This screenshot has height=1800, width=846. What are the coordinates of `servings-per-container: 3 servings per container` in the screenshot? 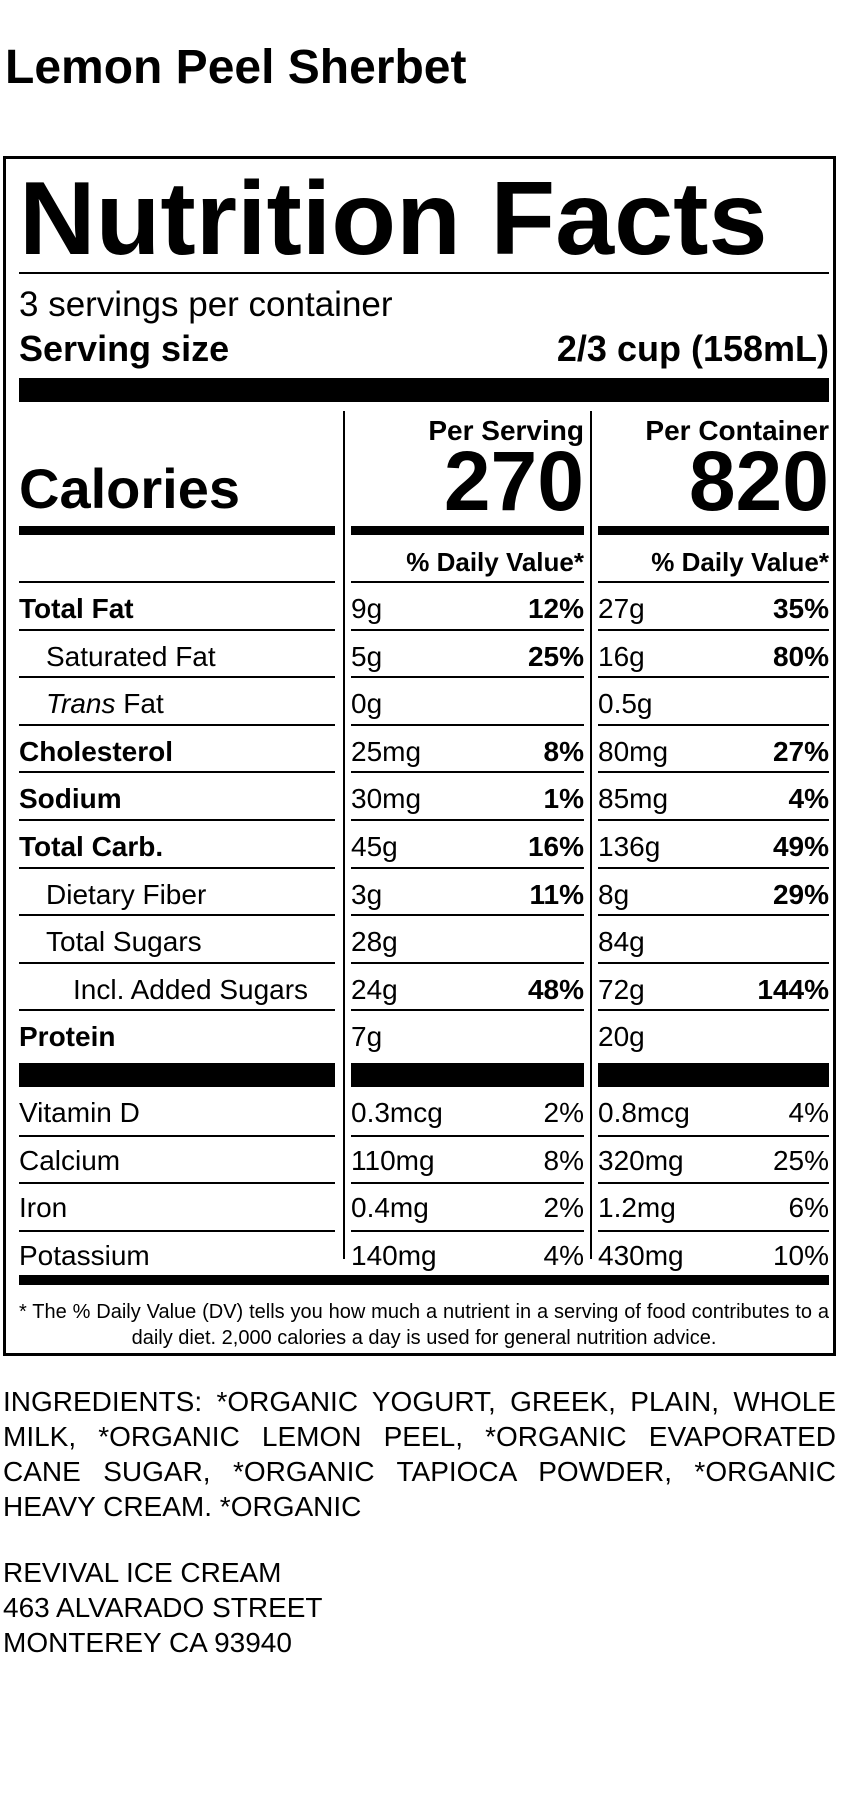 It's located at (206, 304).